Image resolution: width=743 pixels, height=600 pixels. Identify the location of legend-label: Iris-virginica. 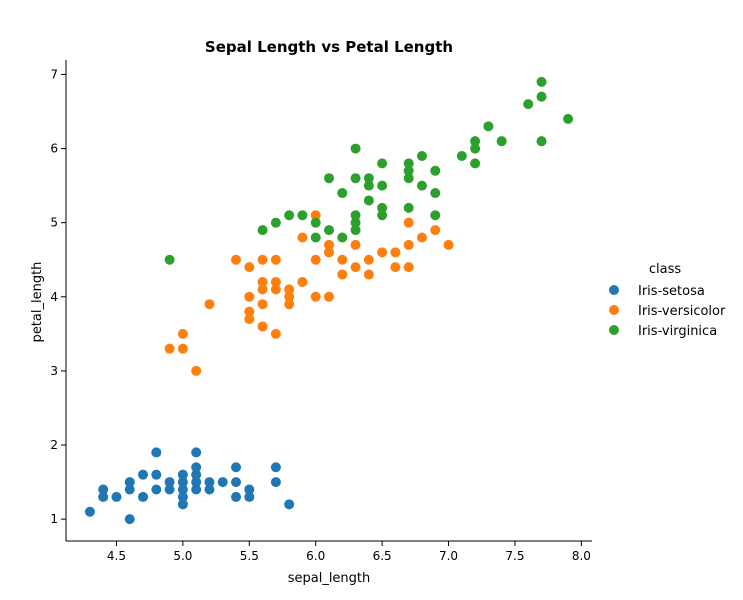
(677, 331).